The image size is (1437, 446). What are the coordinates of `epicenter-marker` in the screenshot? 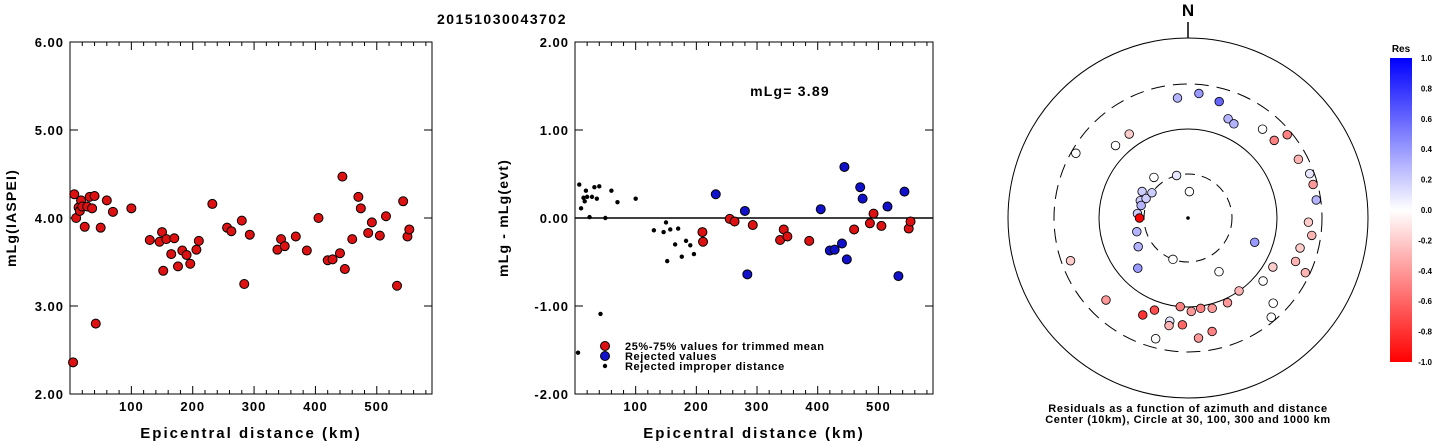 It's located at (1188, 218).